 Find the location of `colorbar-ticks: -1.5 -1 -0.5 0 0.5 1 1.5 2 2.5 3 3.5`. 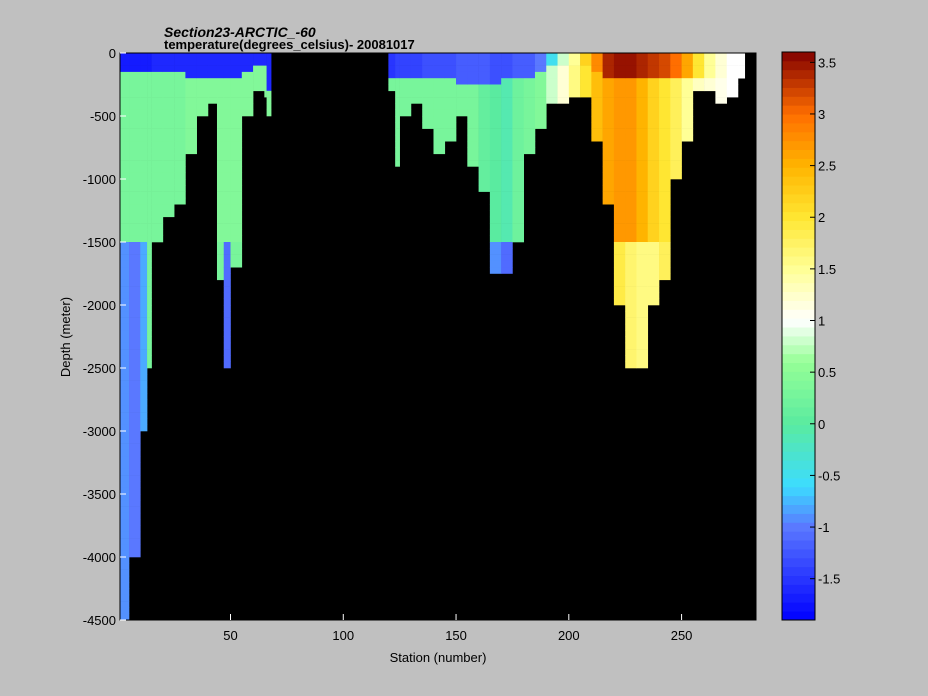

colorbar-ticks: -1.5 -1 -0.5 0 0.5 1 1.5 2 2.5 3 3.5 is located at coordinates (825, 321).